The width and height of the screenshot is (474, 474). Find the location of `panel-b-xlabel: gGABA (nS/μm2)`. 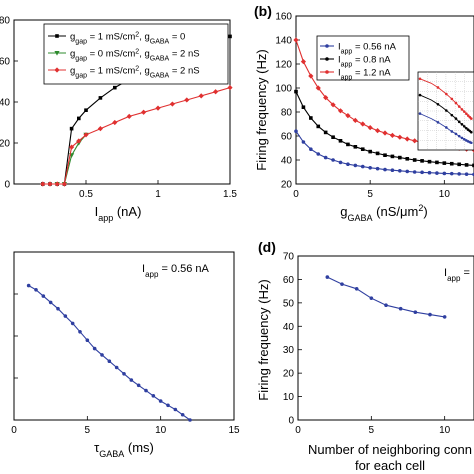

panel-b-xlabel: gGABA (nS/μm2) is located at coordinates (383, 213).